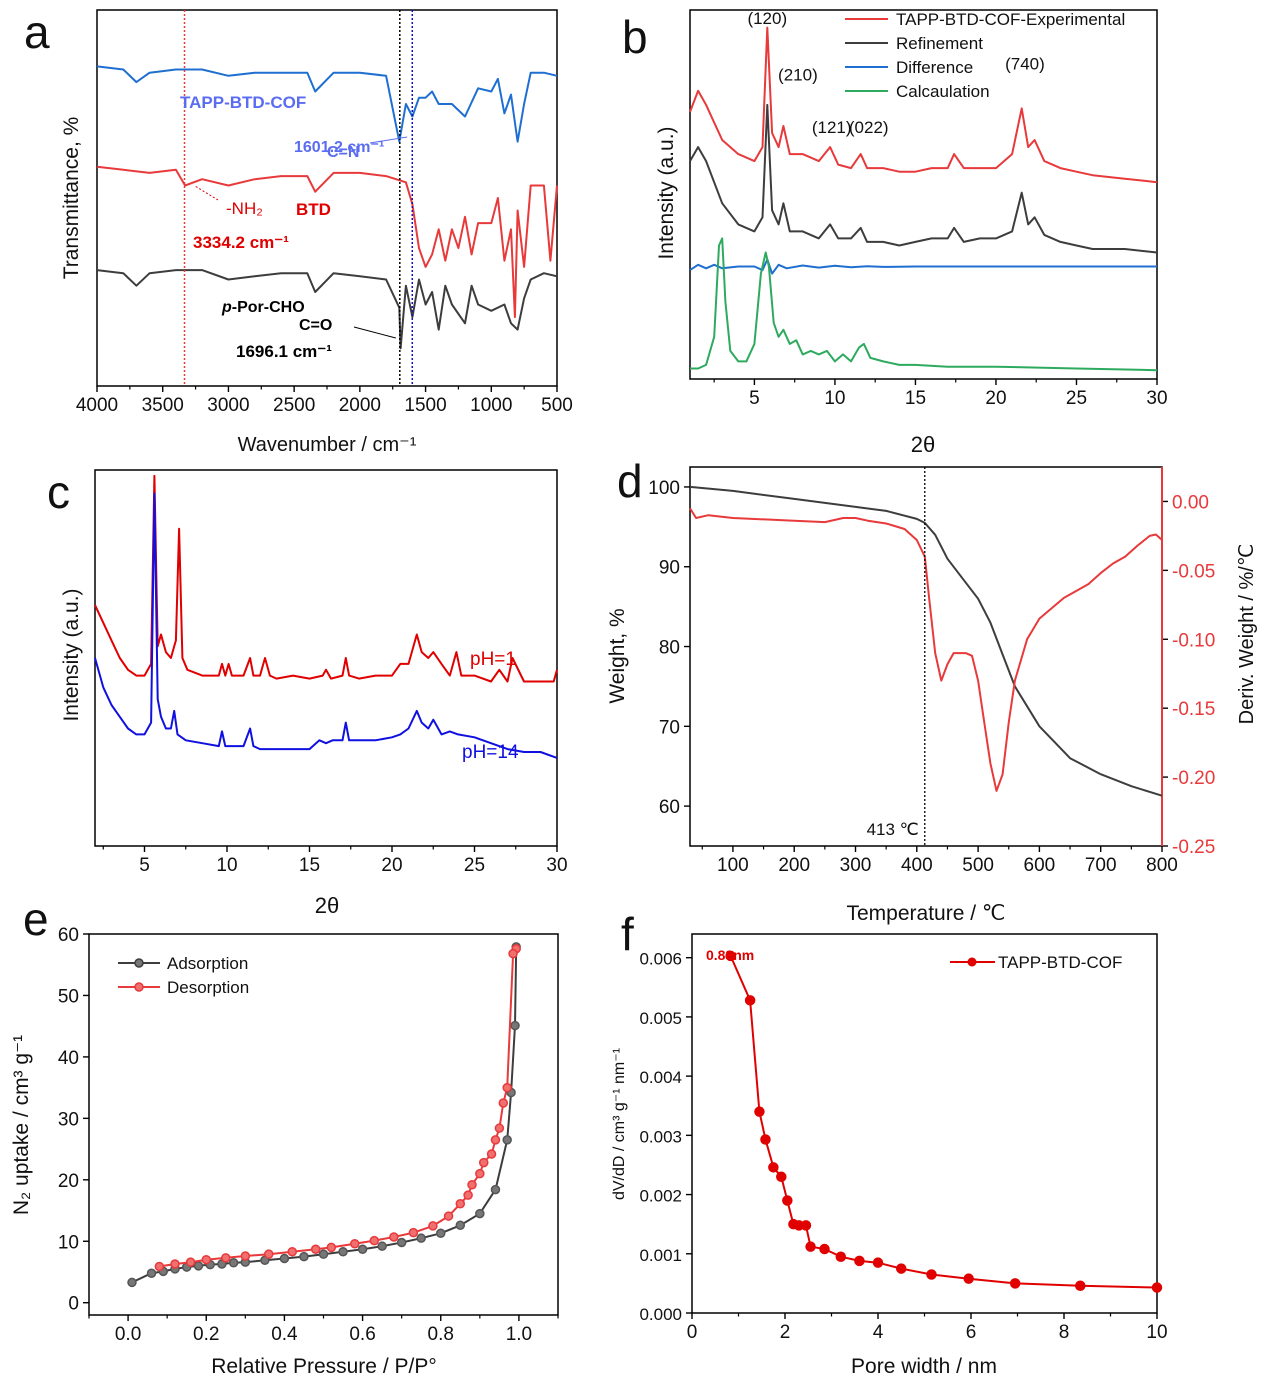 The image size is (1267, 1382). I want to click on y-tick-label: 40, so click(68, 1058).